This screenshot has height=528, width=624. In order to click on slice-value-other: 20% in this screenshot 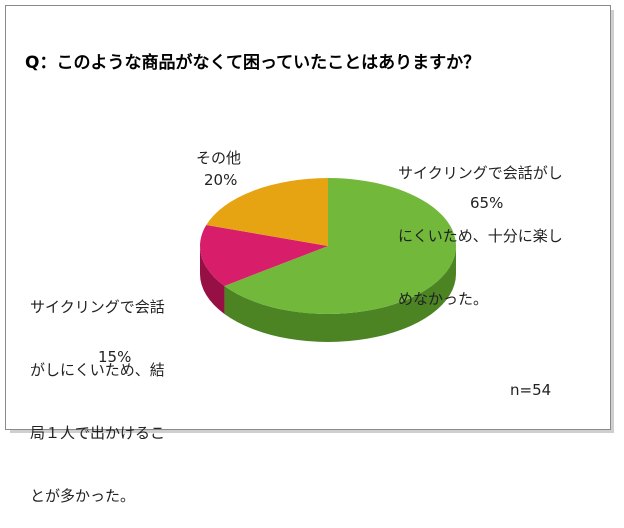, I will do `click(221, 180)`.